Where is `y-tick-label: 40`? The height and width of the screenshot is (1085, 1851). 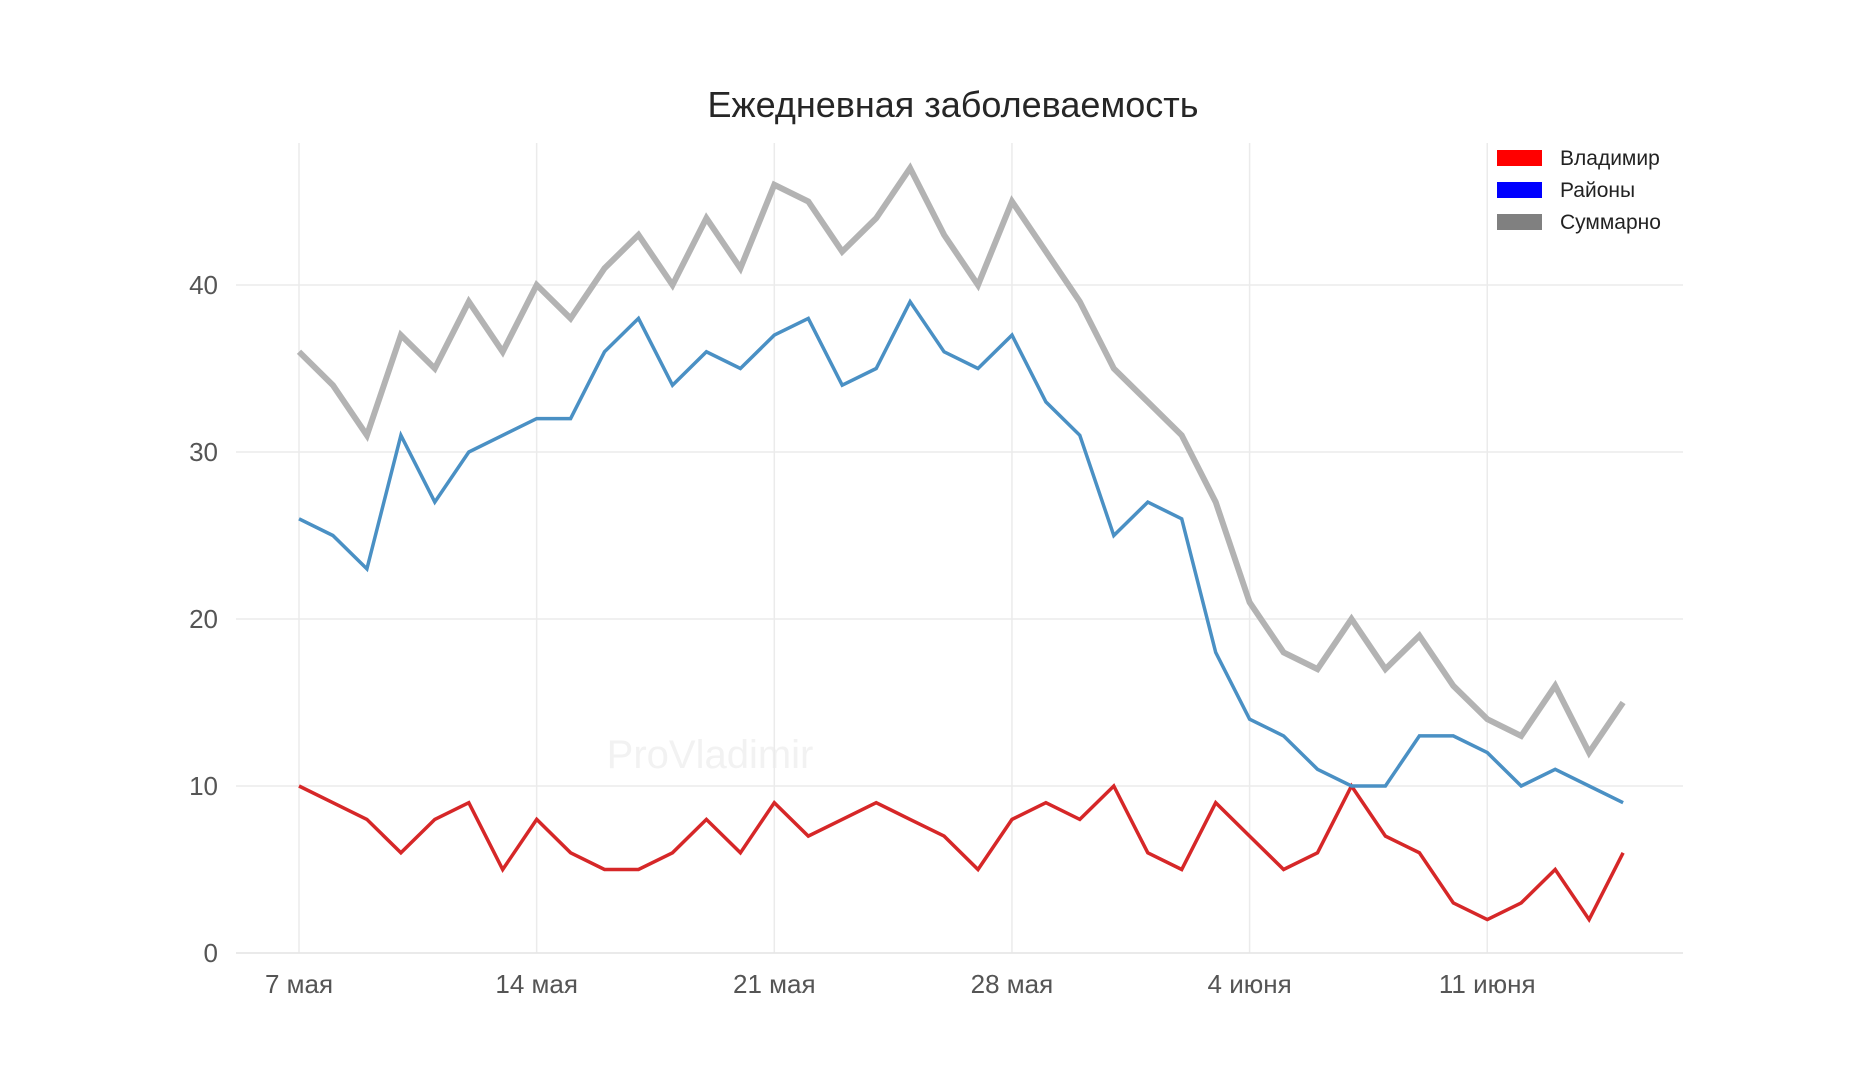 y-tick-label: 40 is located at coordinates (203, 285).